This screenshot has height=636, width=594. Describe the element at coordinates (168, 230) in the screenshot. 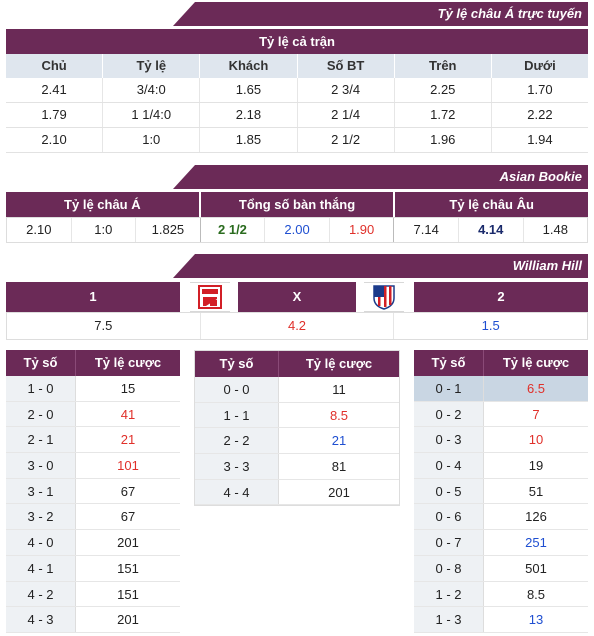

I see `odds-cell: 1.825` at that location.